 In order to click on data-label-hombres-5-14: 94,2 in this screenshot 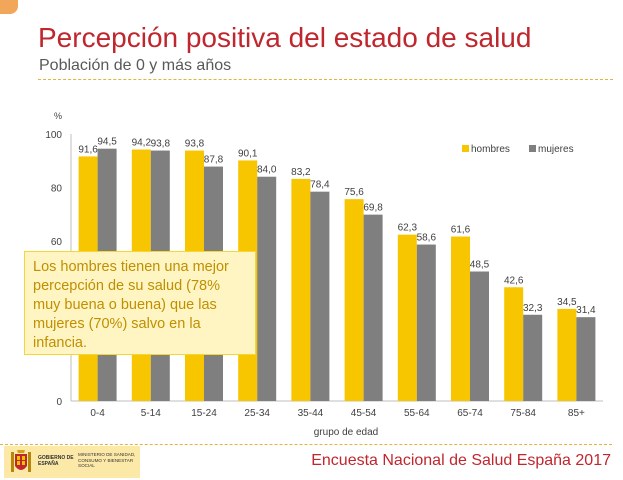, I will do `click(142, 142)`.